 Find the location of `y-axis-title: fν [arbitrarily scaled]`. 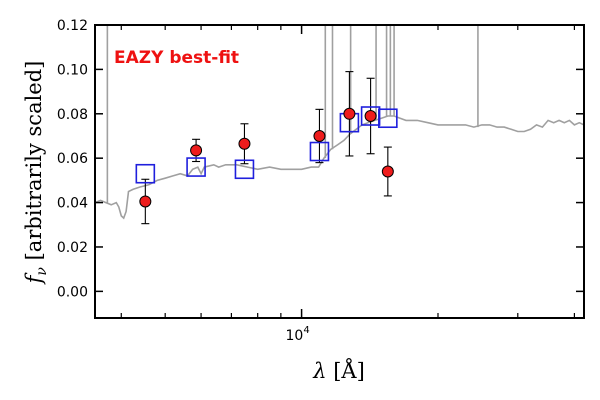

y-axis-title: fν [arbitrarily scaled] is located at coordinates (36, 173).